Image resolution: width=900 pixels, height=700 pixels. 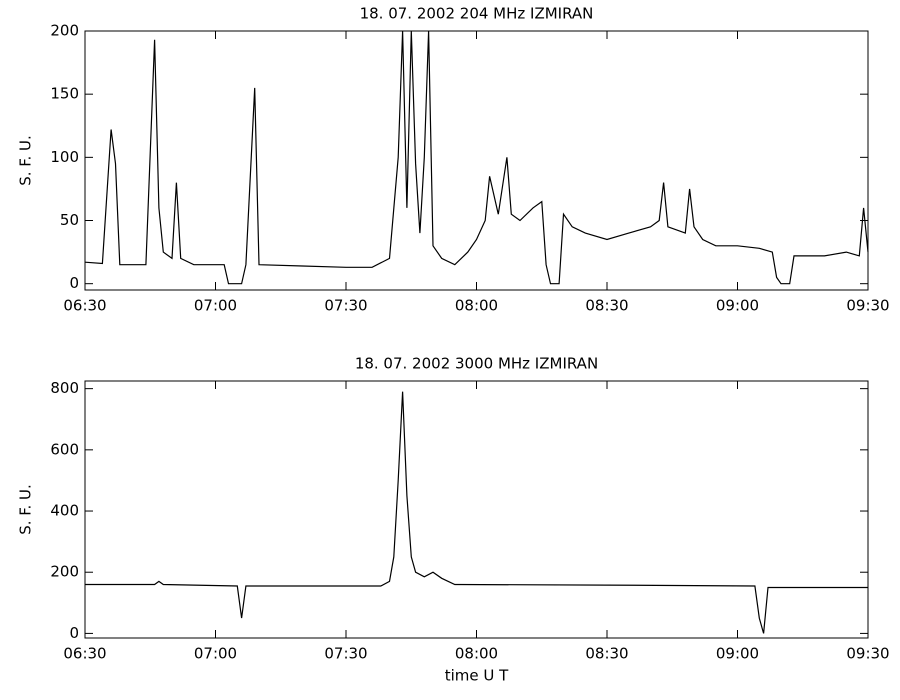 I want to click on y-tick-label: 400, so click(x=64, y=511).